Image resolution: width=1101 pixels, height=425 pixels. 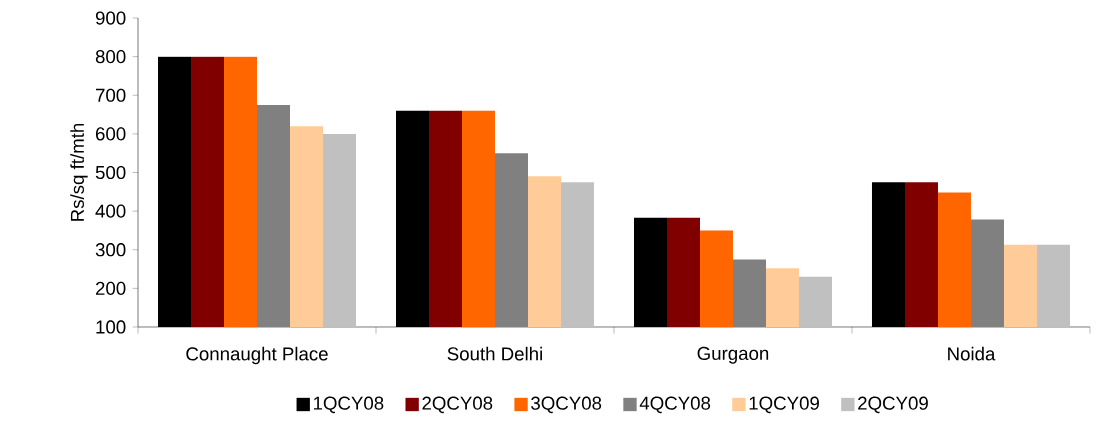 What do you see at coordinates (972, 353) in the screenshot?
I see `x-tick-label: Noida` at bounding box center [972, 353].